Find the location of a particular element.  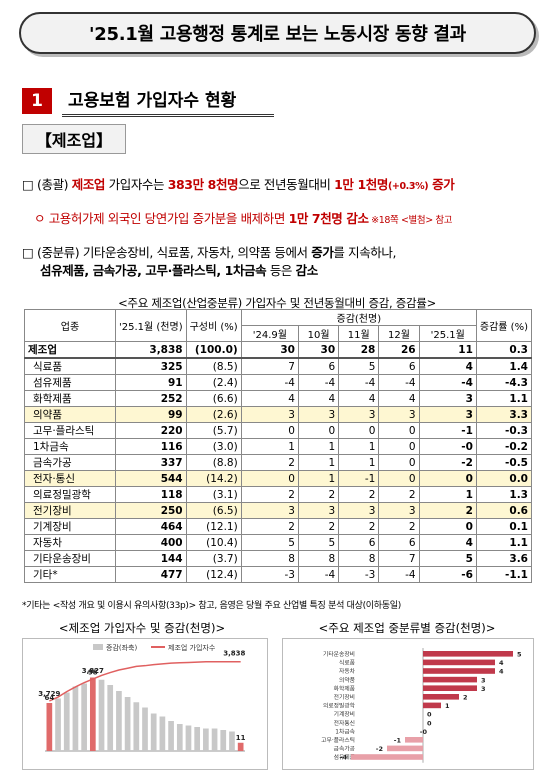

table-cell: 28 is located at coordinates (359, 350).